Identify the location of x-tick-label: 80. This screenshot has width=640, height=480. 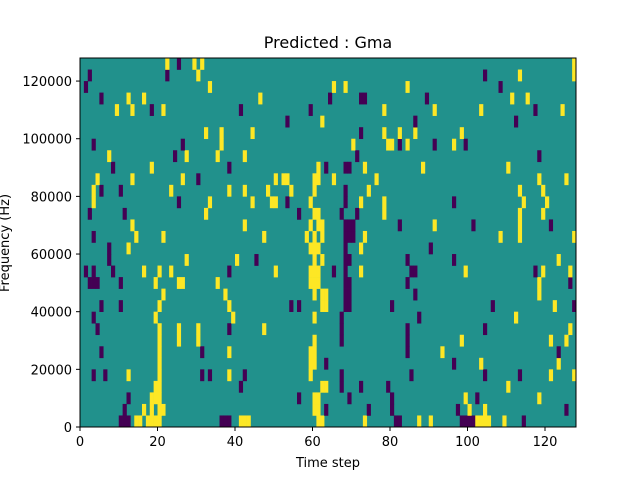
(390, 442).